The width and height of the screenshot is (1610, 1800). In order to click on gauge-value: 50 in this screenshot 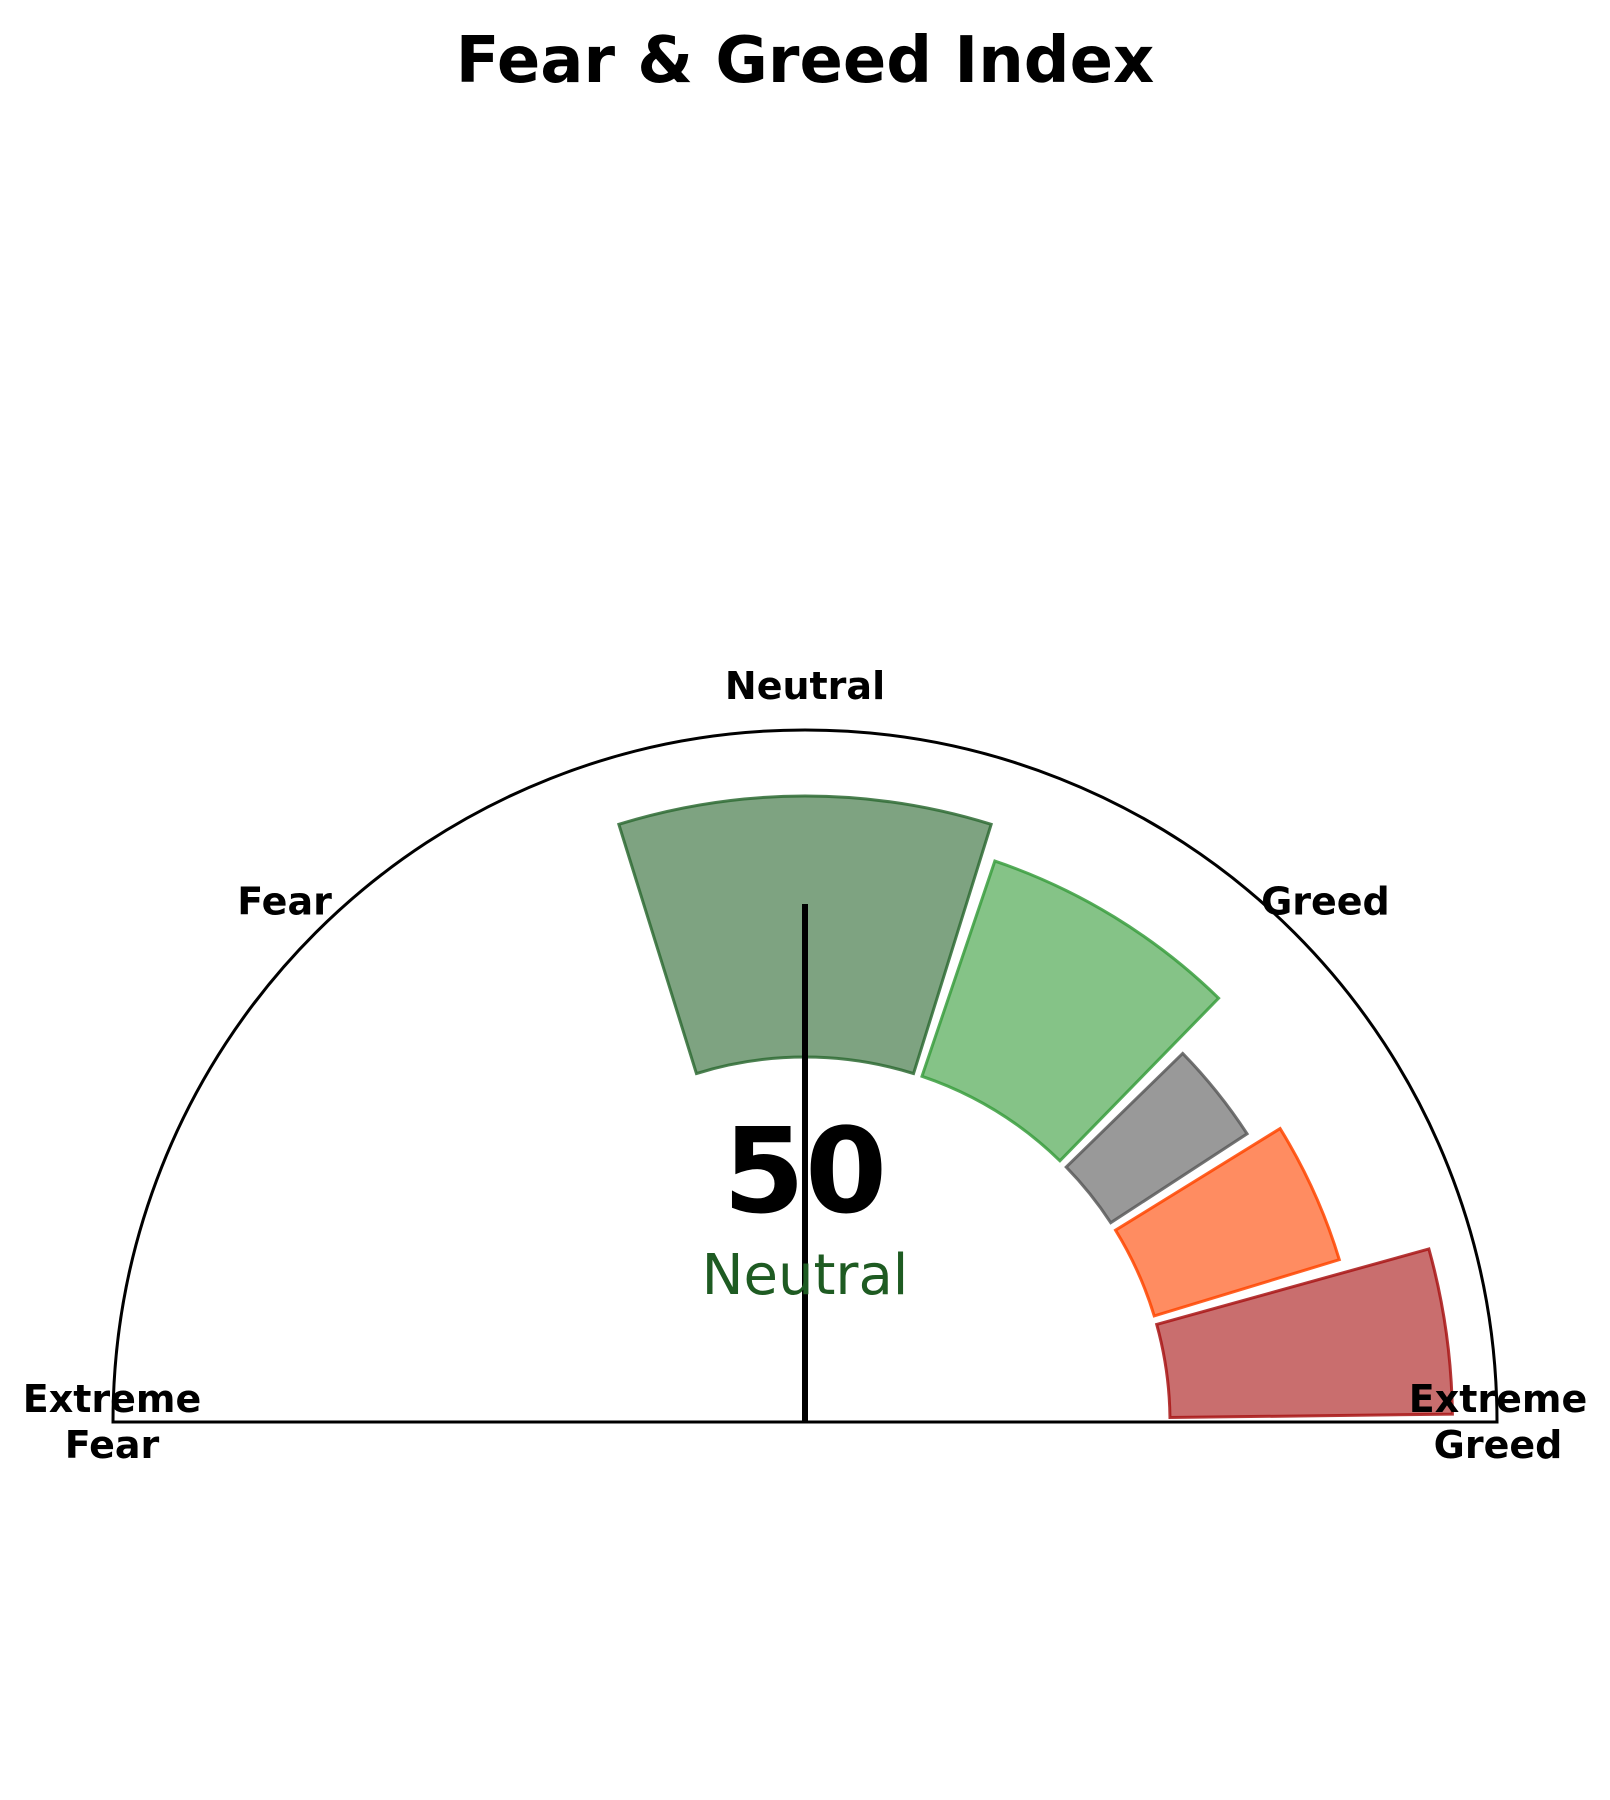, I will do `click(805, 1171)`.